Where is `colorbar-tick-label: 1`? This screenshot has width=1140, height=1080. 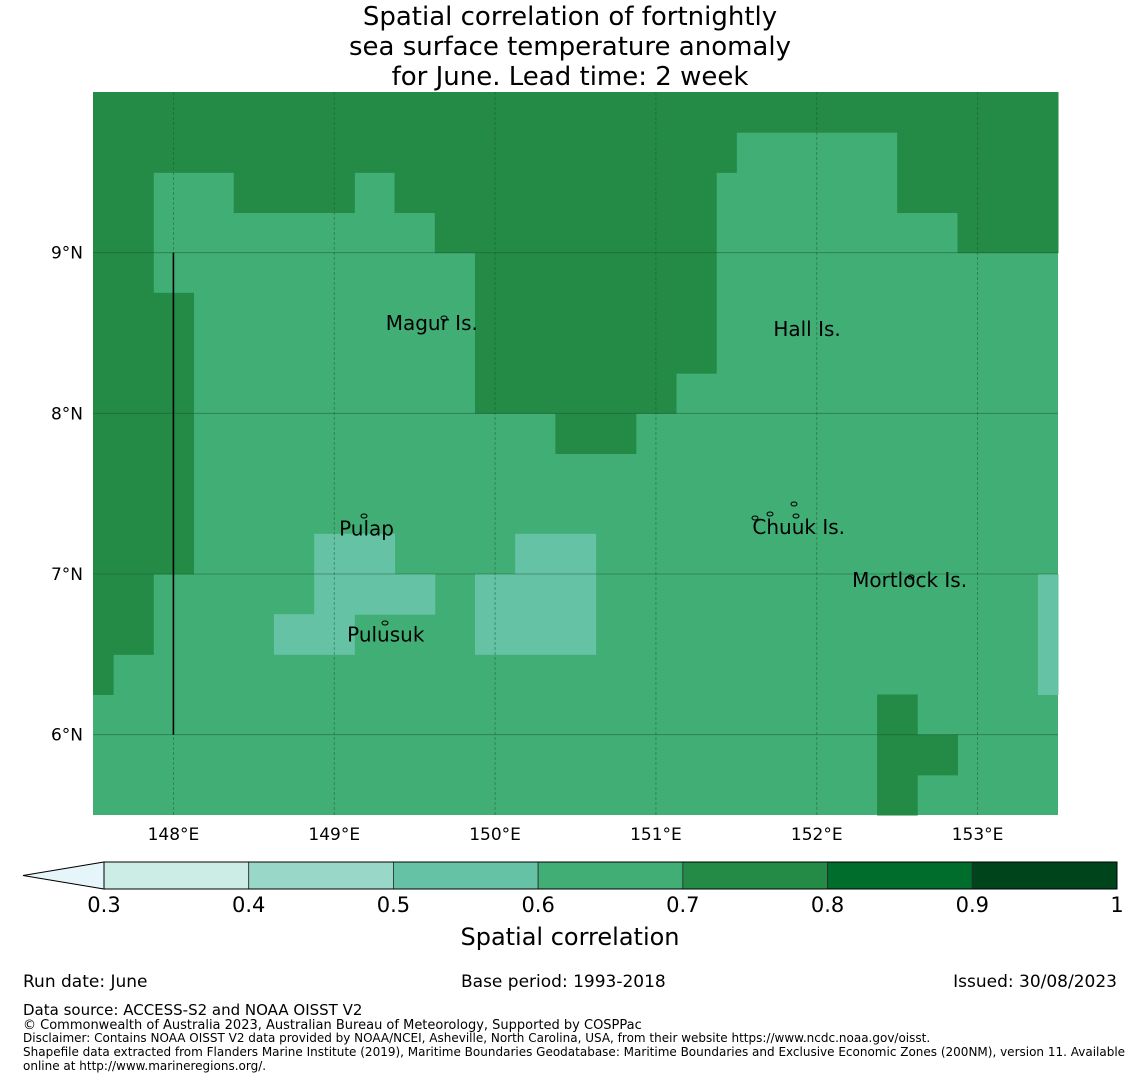
colorbar-tick-label: 1 is located at coordinates (1116, 905).